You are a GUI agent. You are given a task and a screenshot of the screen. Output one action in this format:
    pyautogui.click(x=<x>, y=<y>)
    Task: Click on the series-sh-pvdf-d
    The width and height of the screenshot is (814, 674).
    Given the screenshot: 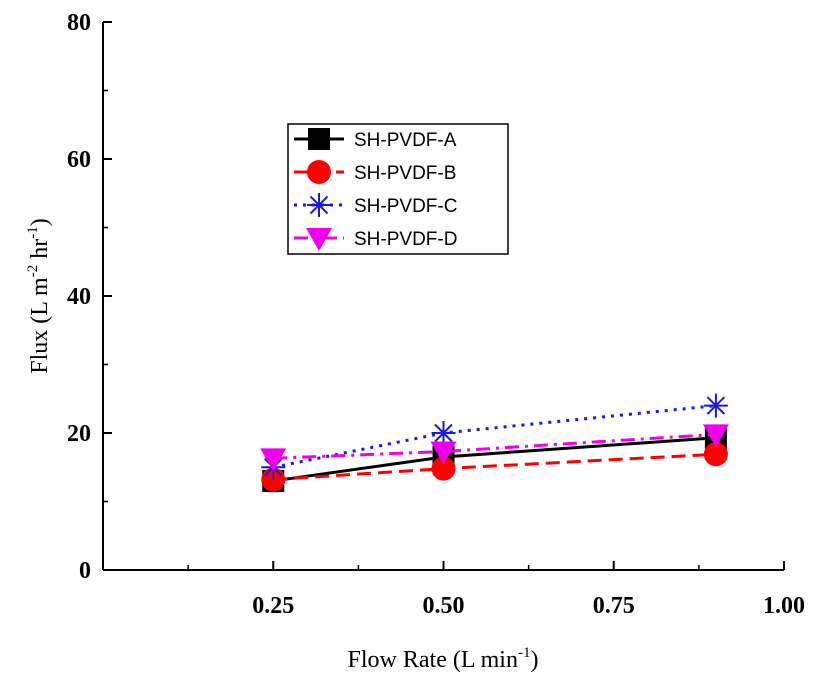 What is the action you would take?
    pyautogui.click(x=494, y=448)
    